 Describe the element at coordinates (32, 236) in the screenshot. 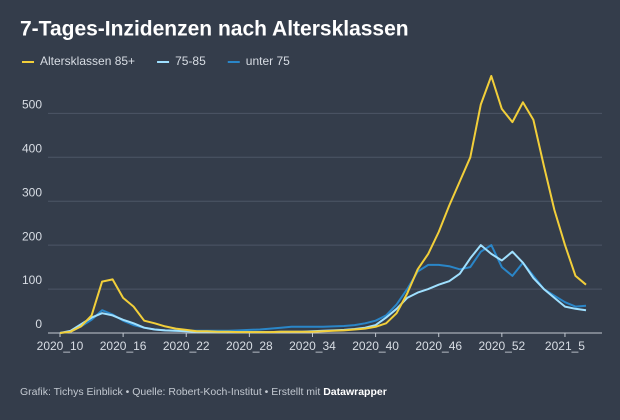

I see `y-tick-label: 200` at that location.